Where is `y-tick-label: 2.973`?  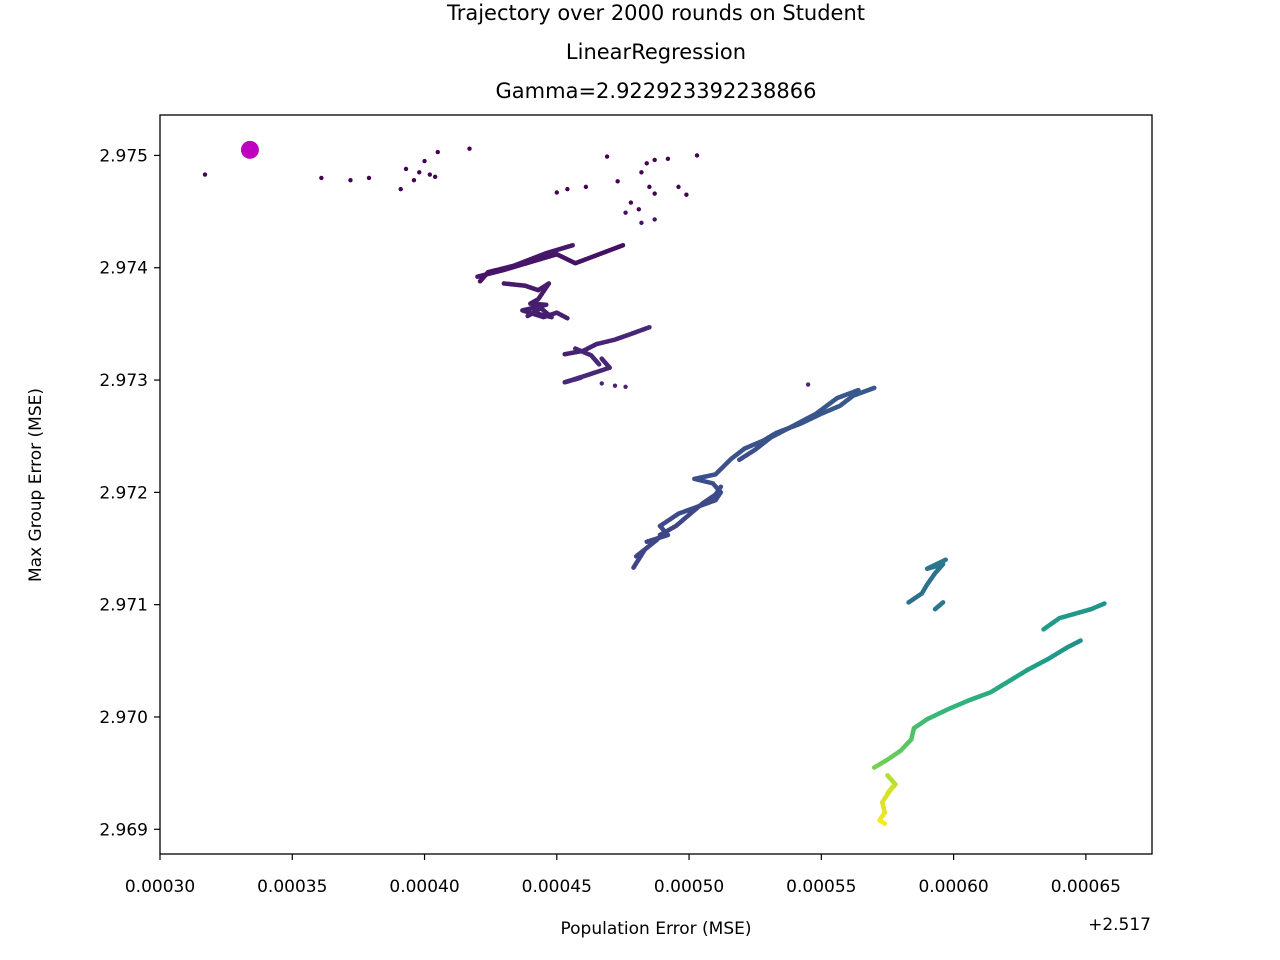
y-tick-label: 2.973 is located at coordinates (123, 381).